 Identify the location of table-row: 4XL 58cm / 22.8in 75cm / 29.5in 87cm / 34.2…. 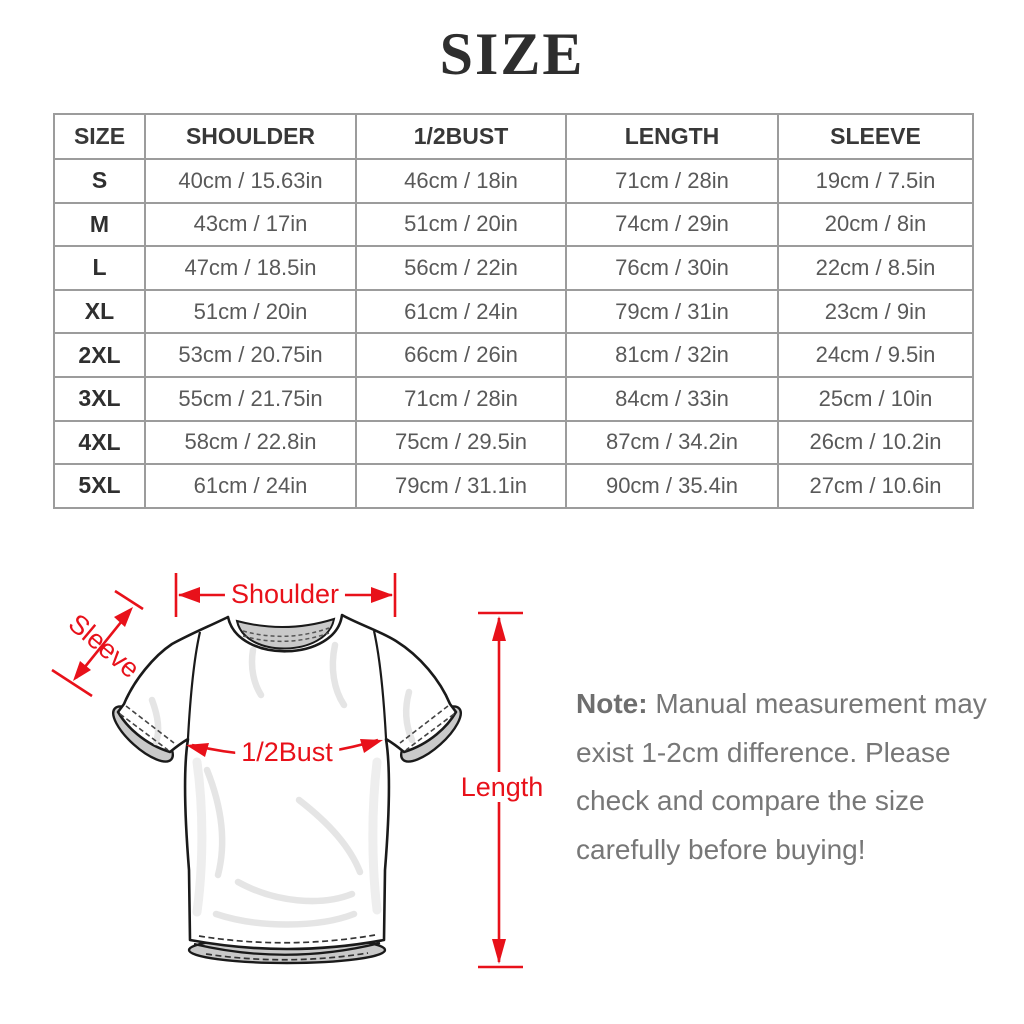
(513, 442).